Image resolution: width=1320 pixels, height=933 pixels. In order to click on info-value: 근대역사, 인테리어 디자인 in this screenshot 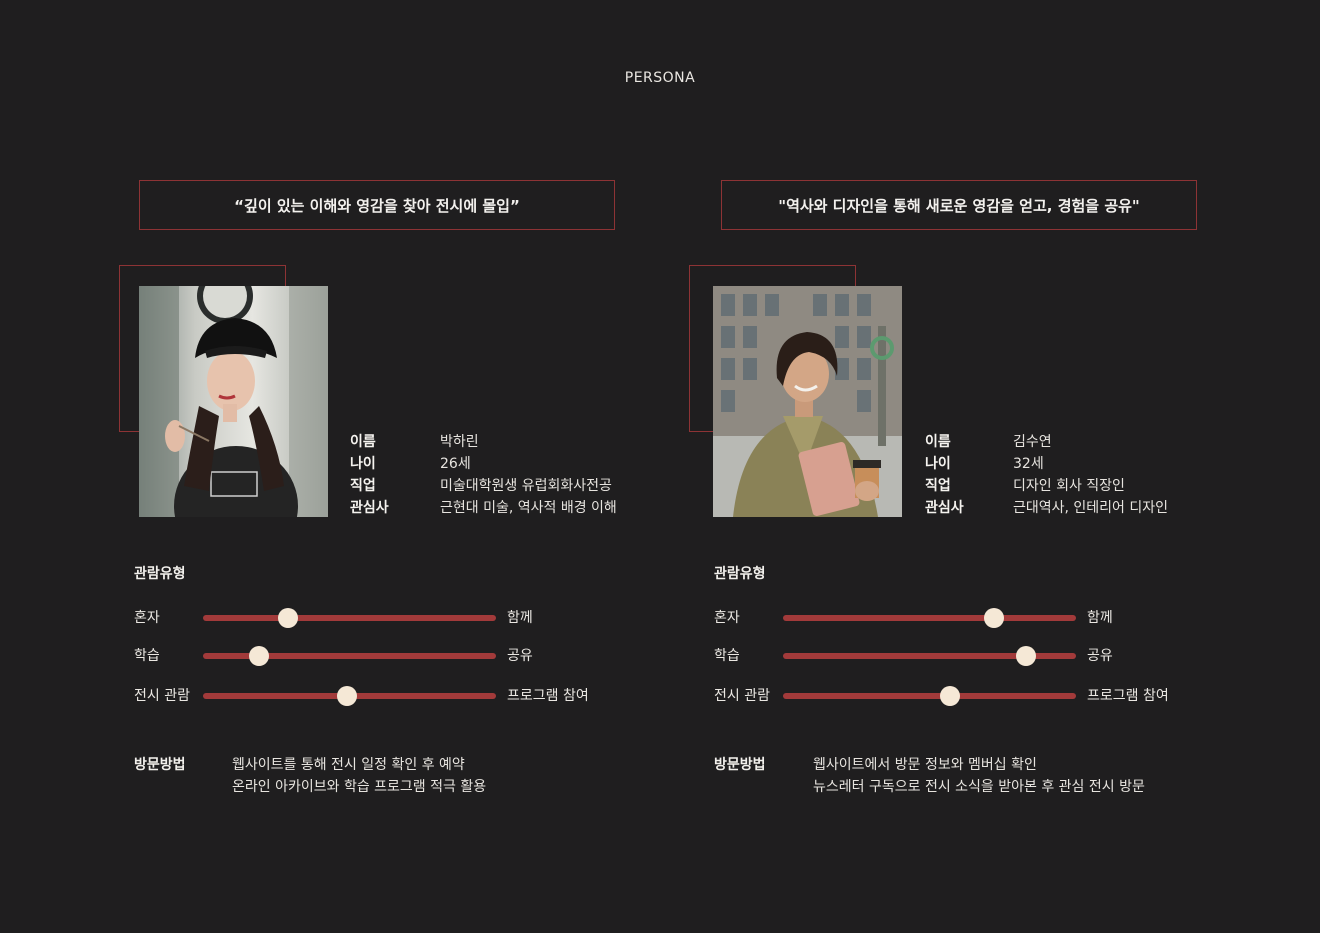, I will do `click(1091, 508)`.